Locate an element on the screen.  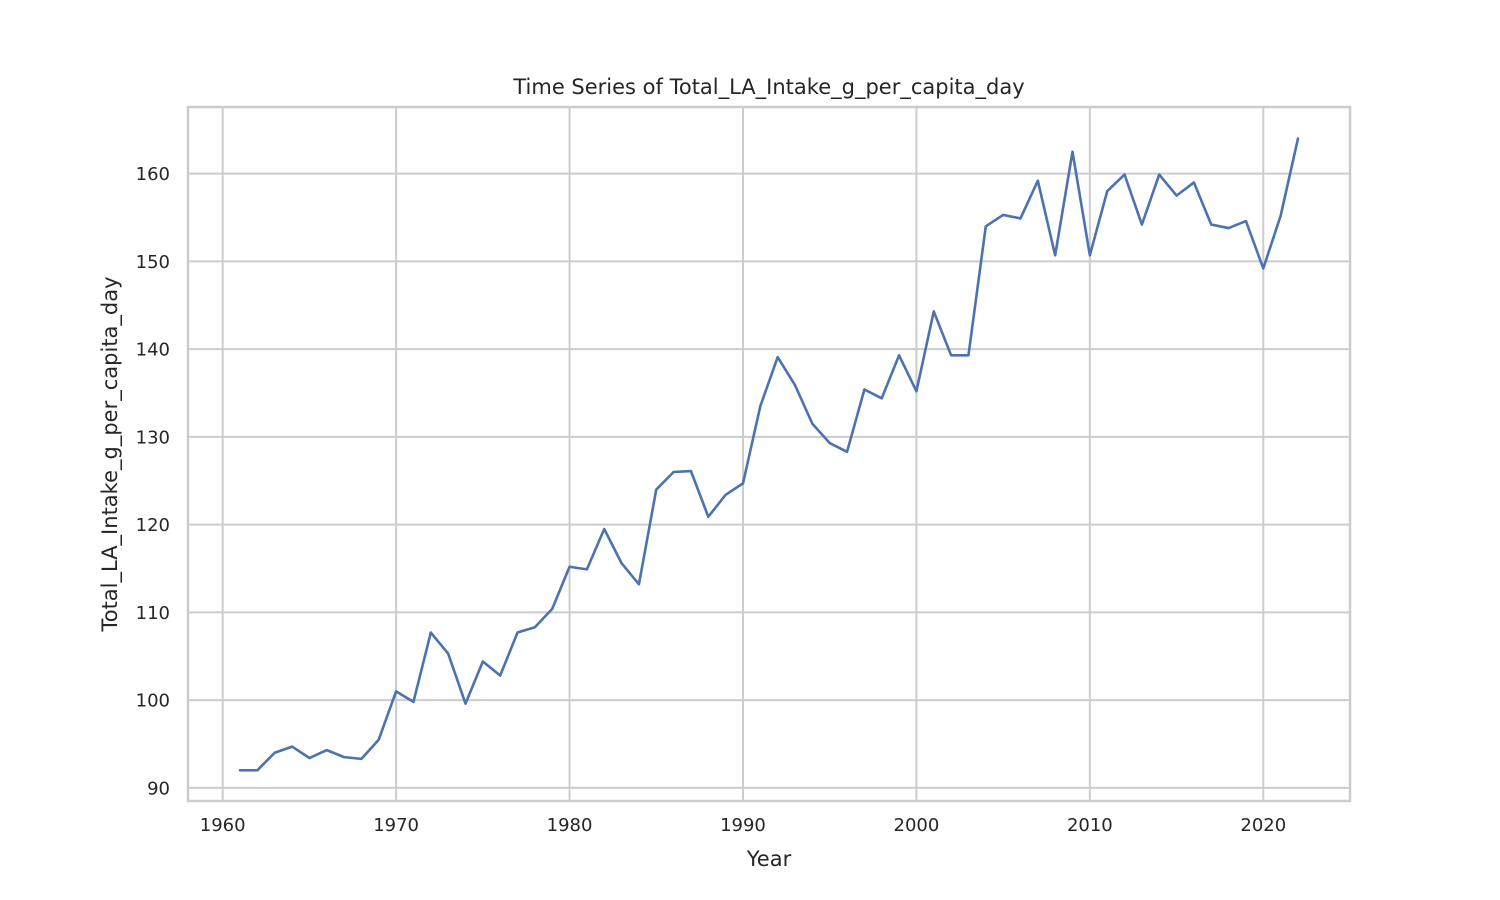
y-tick-label: 100 is located at coordinates (153, 701).